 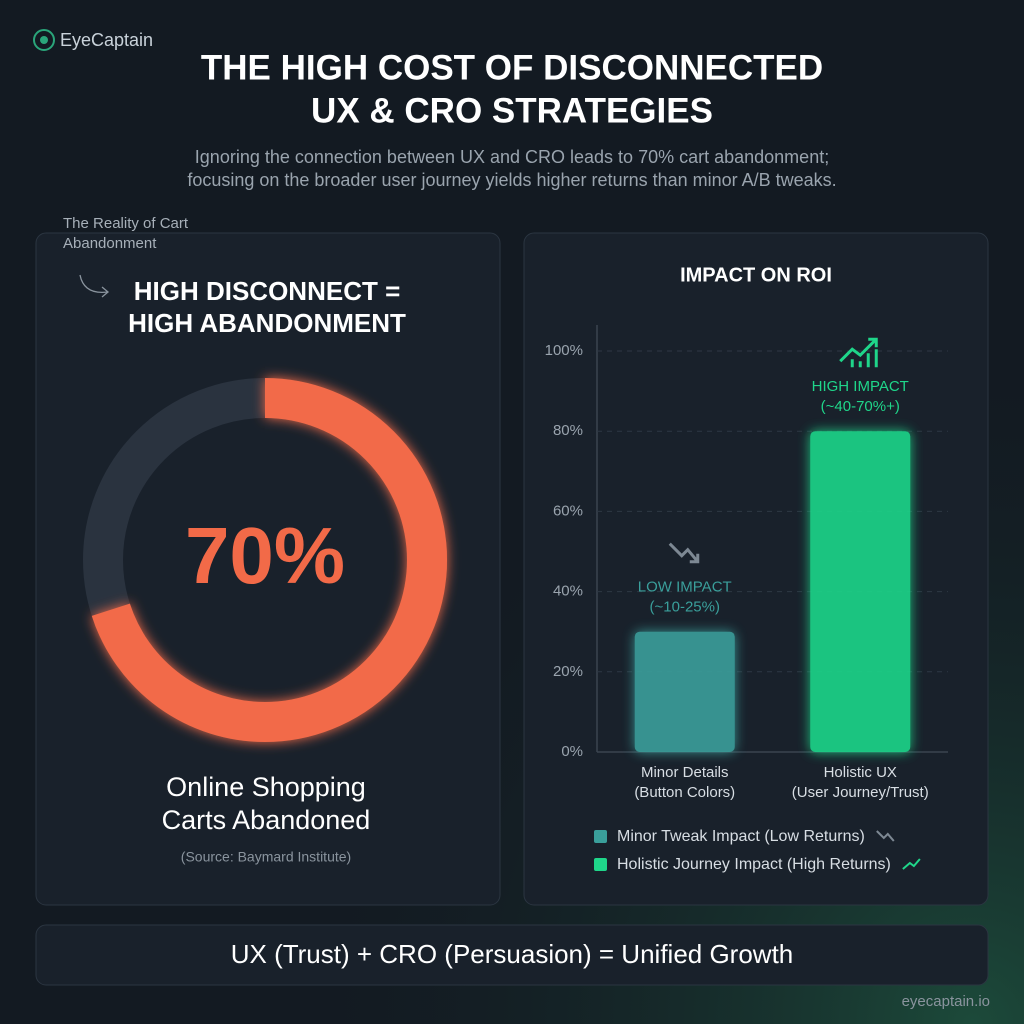 What do you see at coordinates (110, 243) in the screenshot?
I see `annotation: Abandonment` at bounding box center [110, 243].